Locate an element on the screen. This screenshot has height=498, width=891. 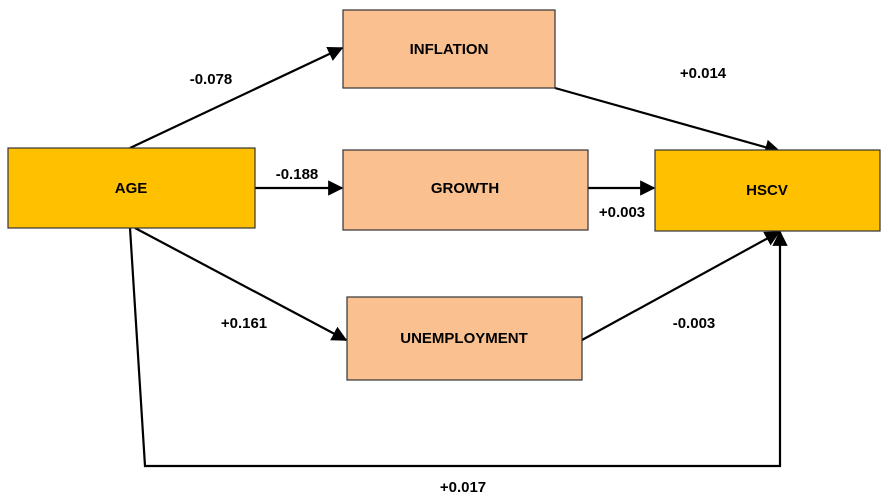
edge-label: -0.188 is located at coordinates (297, 174).